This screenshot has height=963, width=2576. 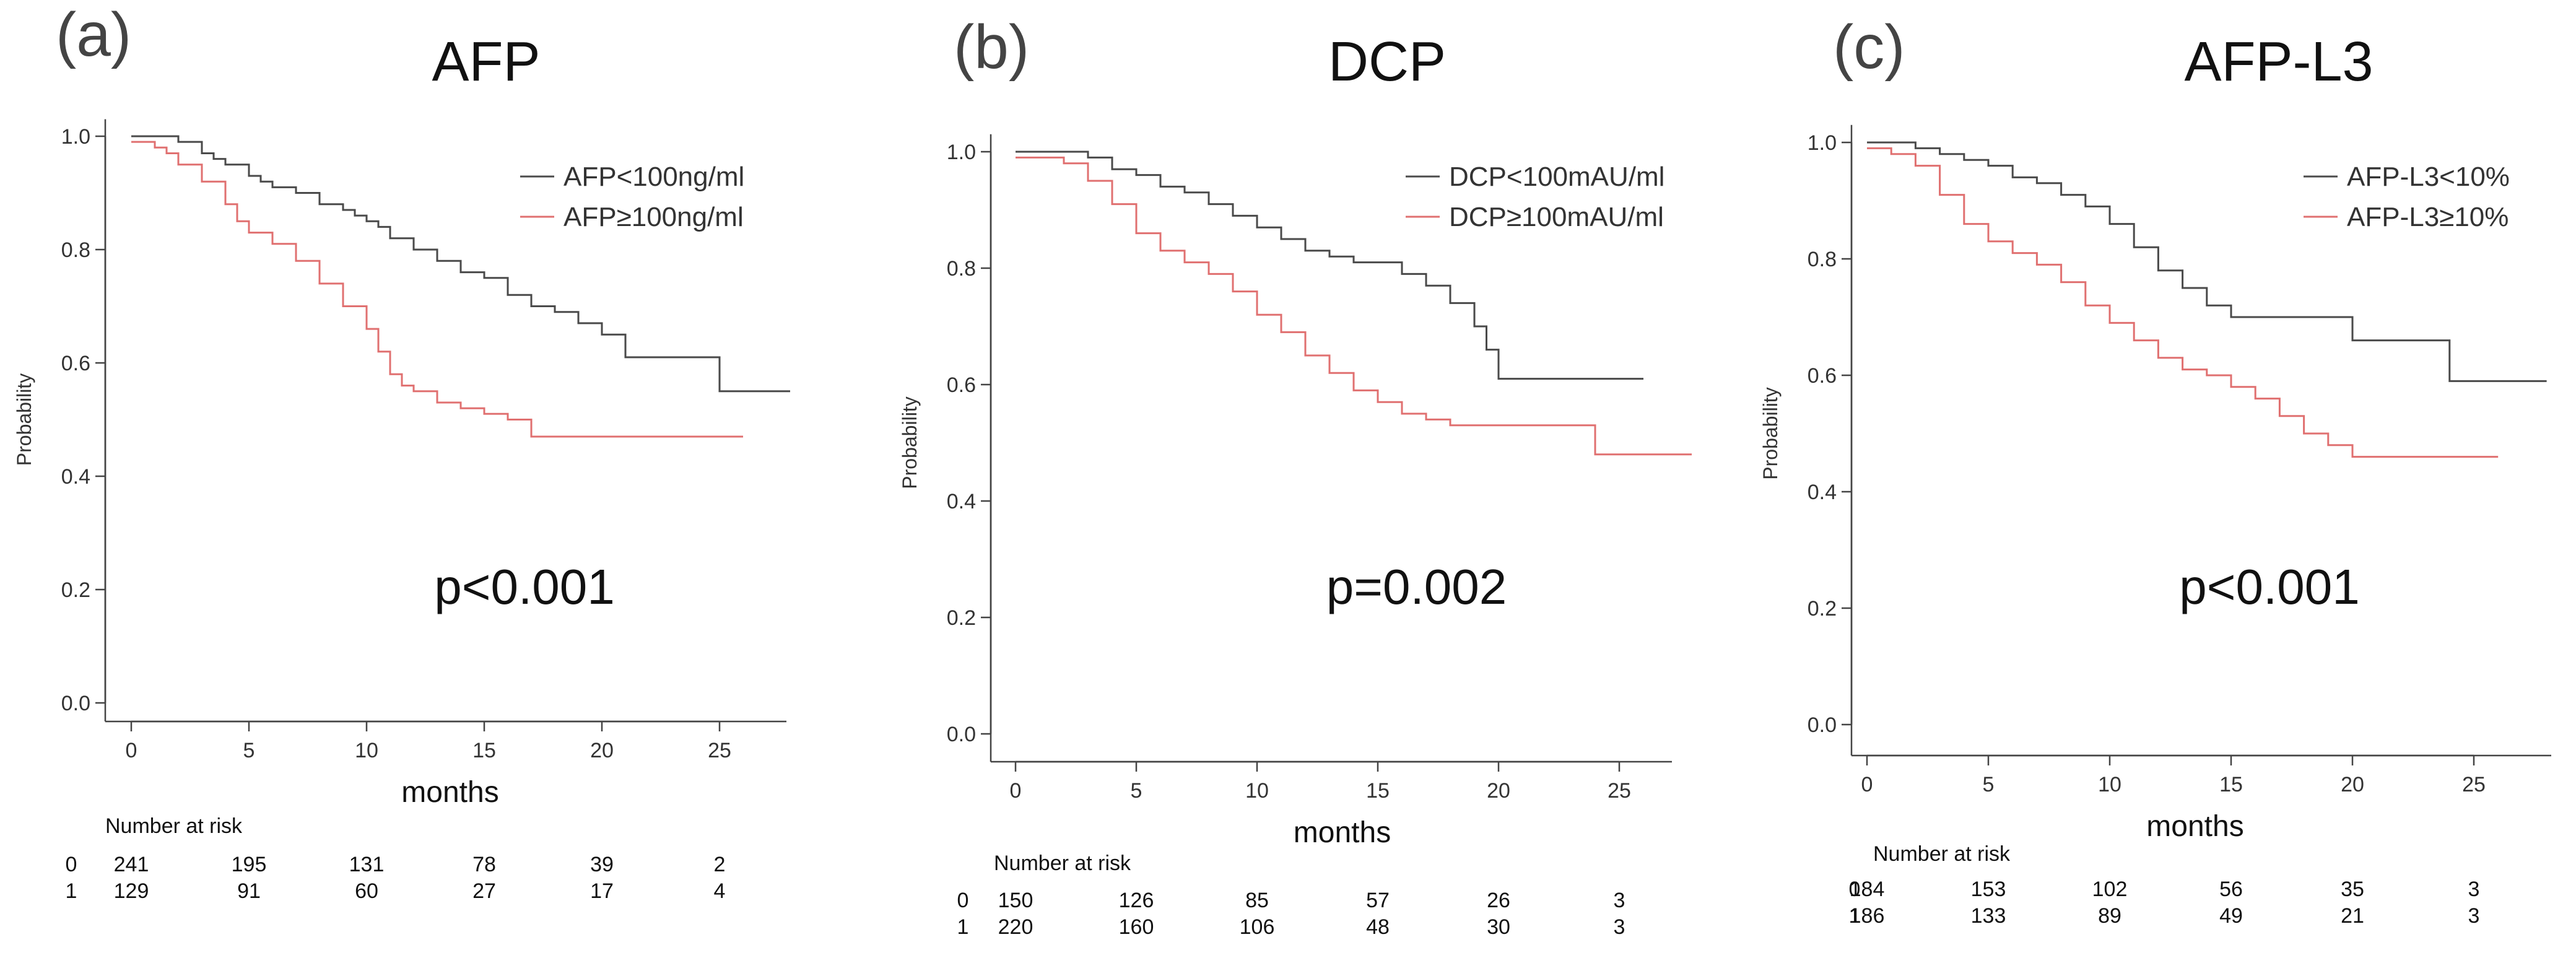 I want to click on panel-label: (a), so click(x=93, y=34).